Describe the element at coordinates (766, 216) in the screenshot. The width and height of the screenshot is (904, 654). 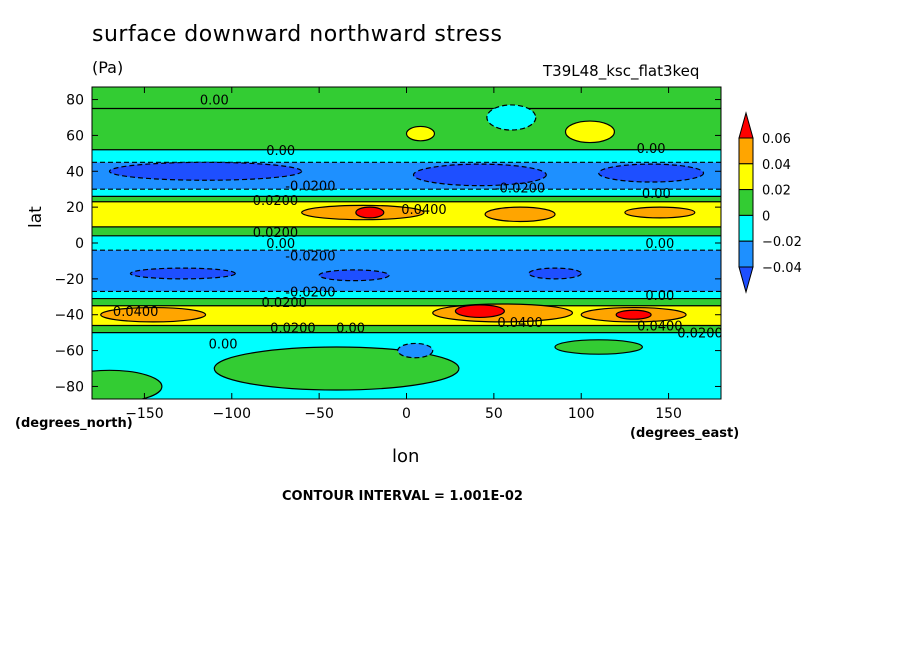
I see `colorbar-label: 0` at that location.